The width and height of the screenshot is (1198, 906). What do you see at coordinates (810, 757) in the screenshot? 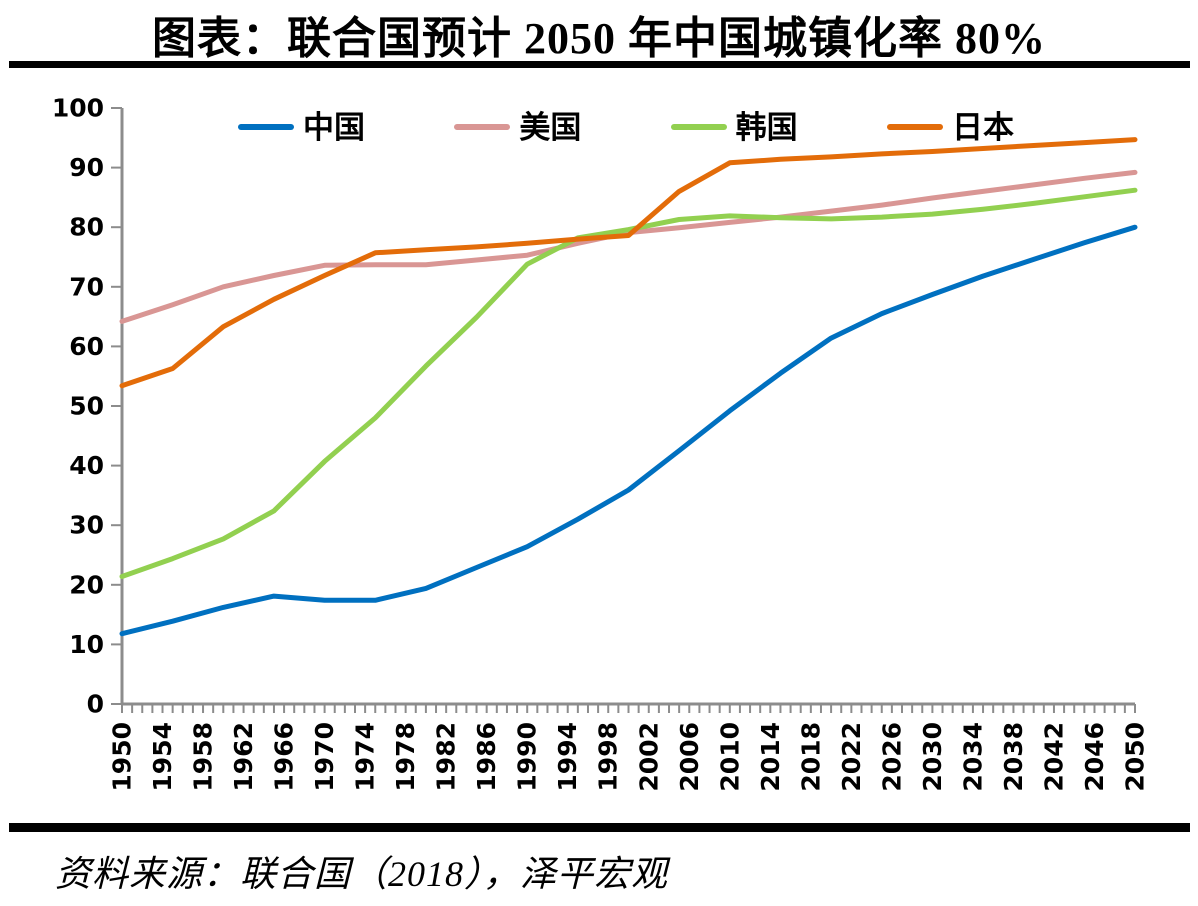
I see `x-tick-label: 2018` at bounding box center [810, 757].